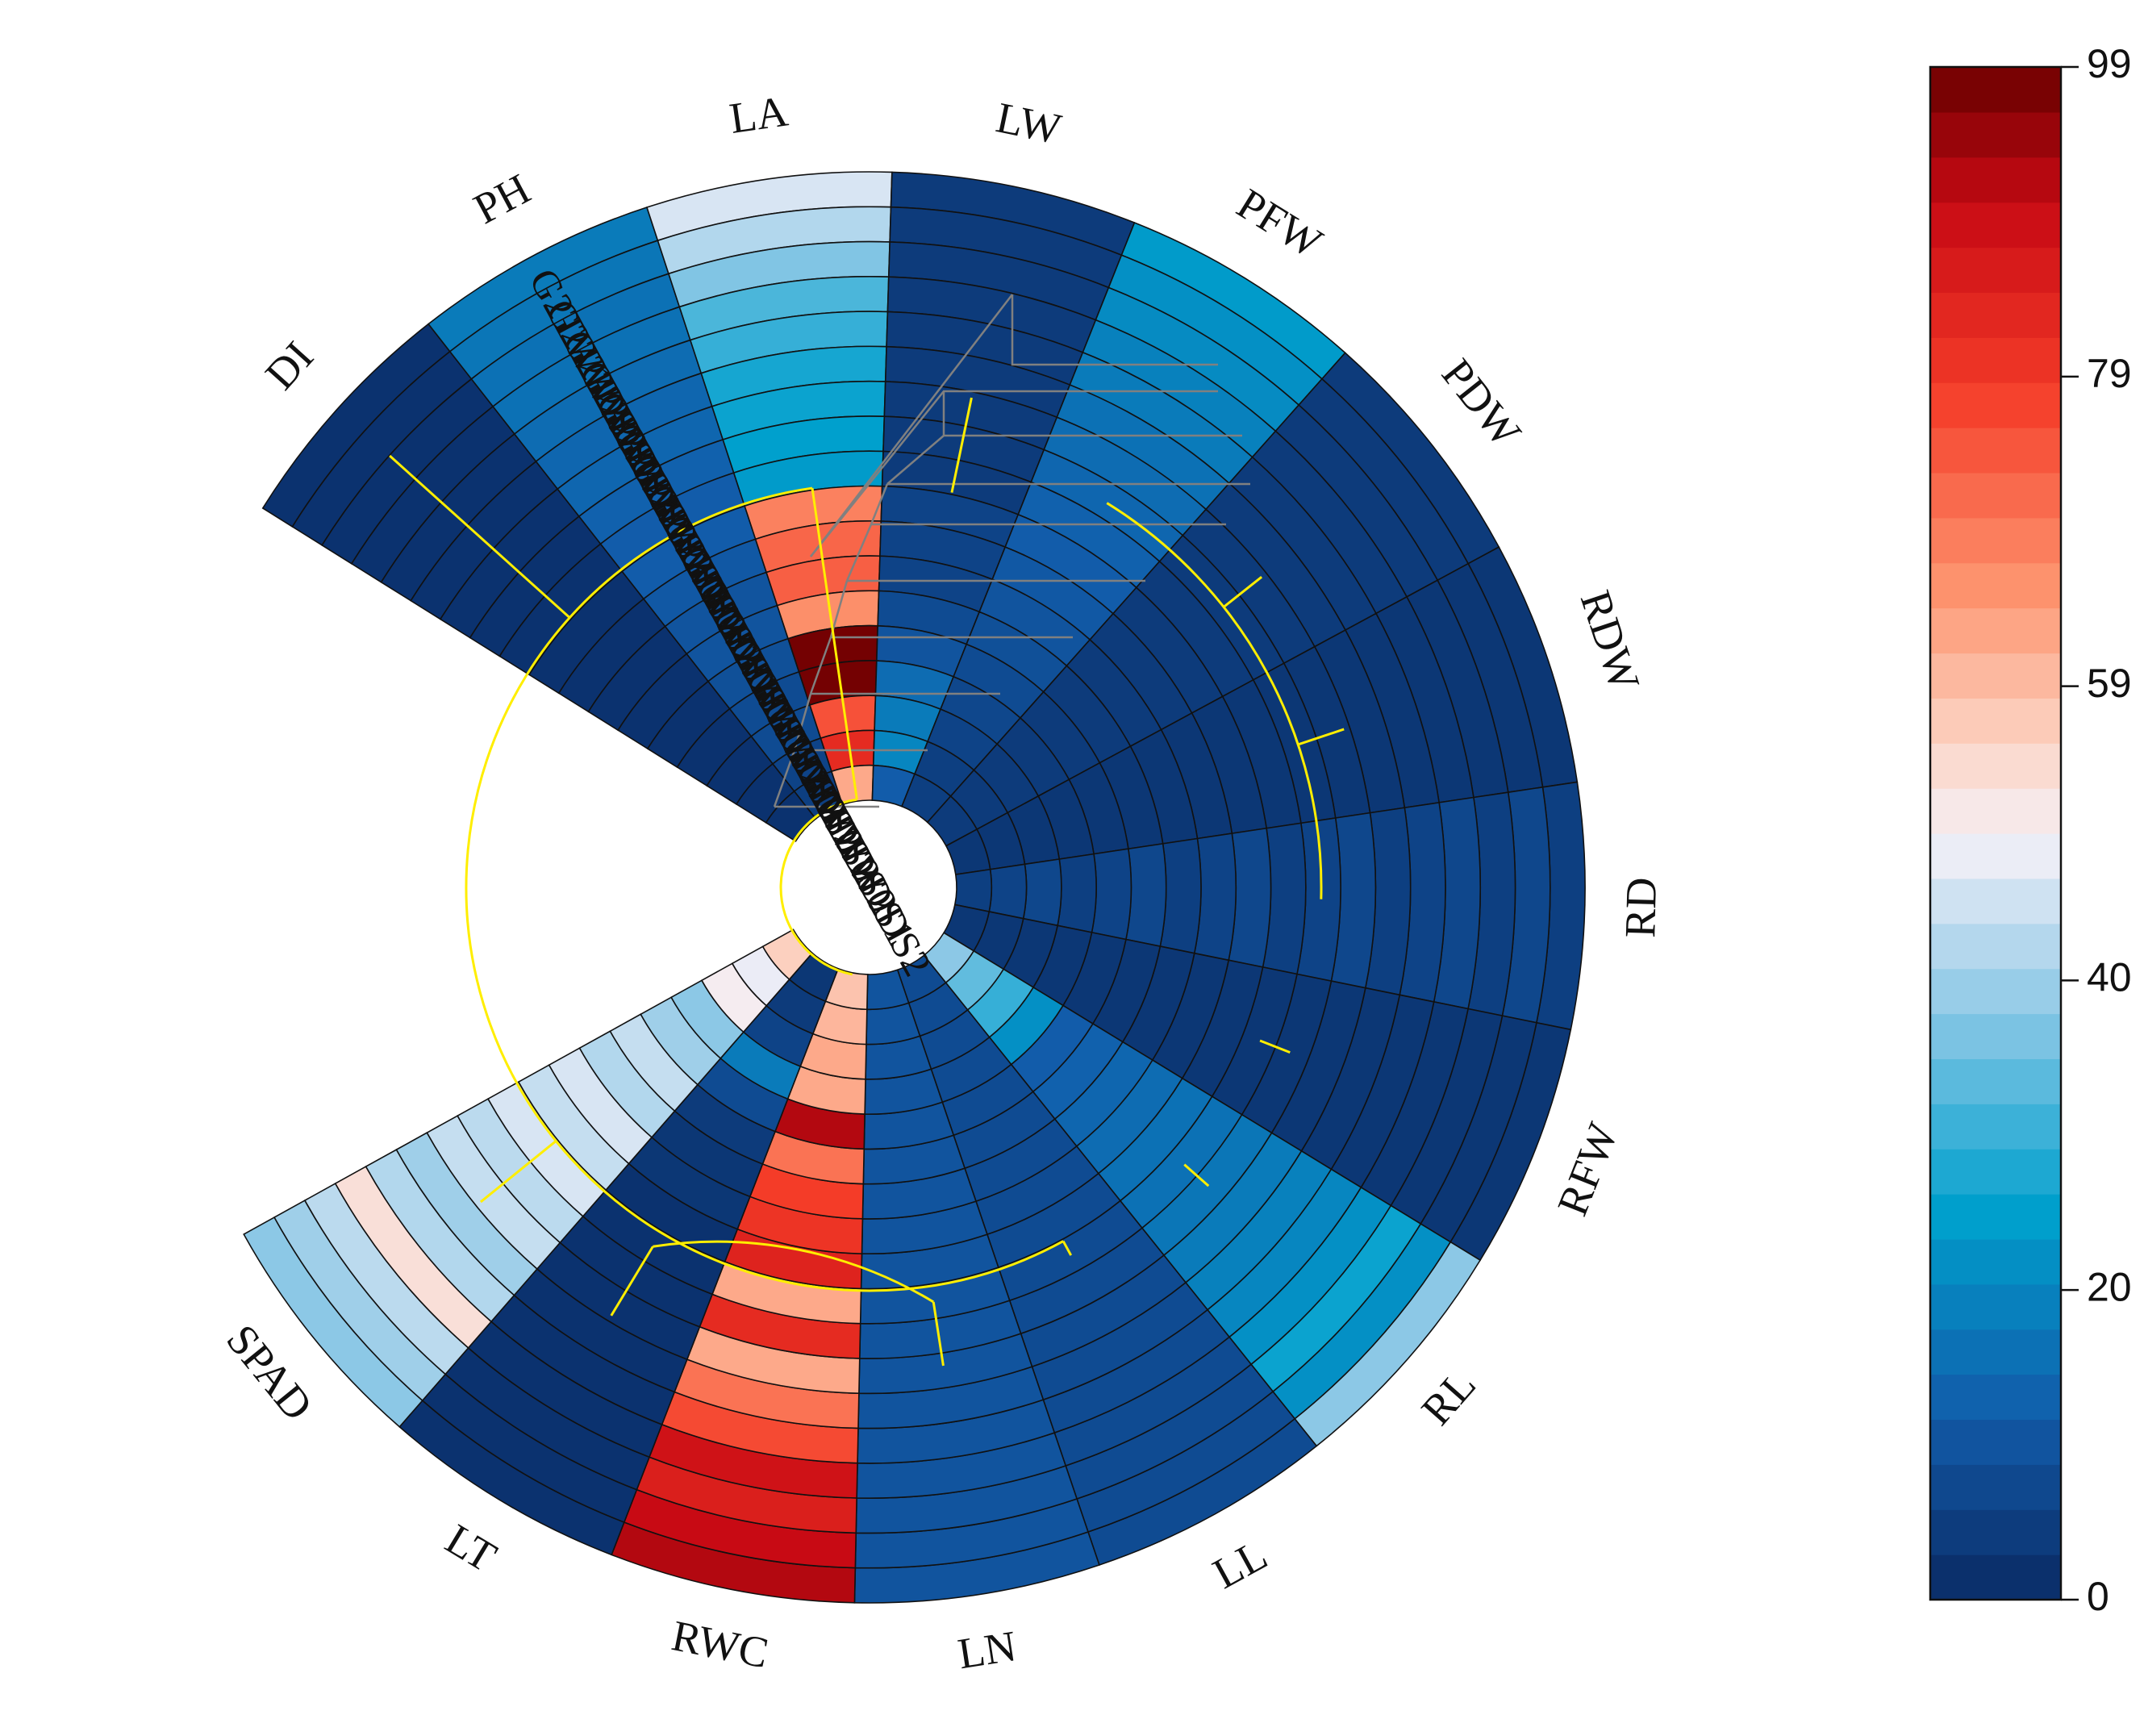  What do you see at coordinates (1240, 1564) in the screenshot?
I see `trait-label-ll: LL` at bounding box center [1240, 1564].